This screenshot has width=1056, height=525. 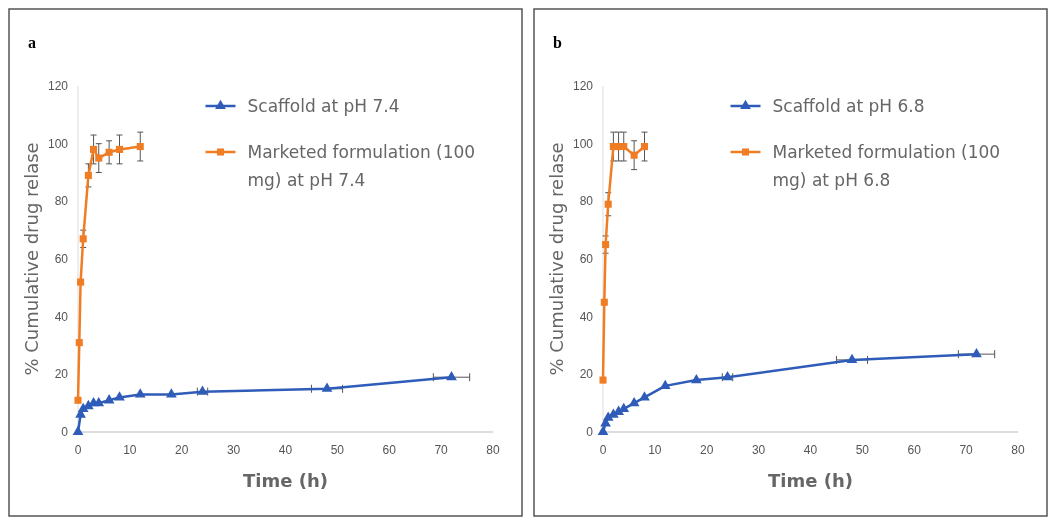 I want to click on chart-title: a, so click(x=32, y=42).